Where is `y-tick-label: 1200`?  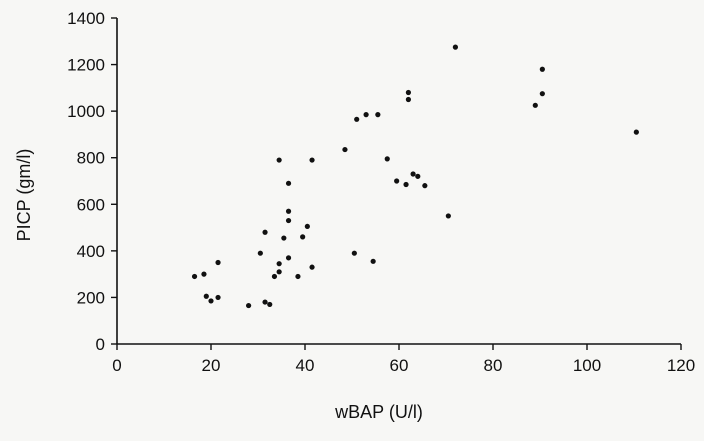
y-tick-label: 1200 is located at coordinates (86, 65).